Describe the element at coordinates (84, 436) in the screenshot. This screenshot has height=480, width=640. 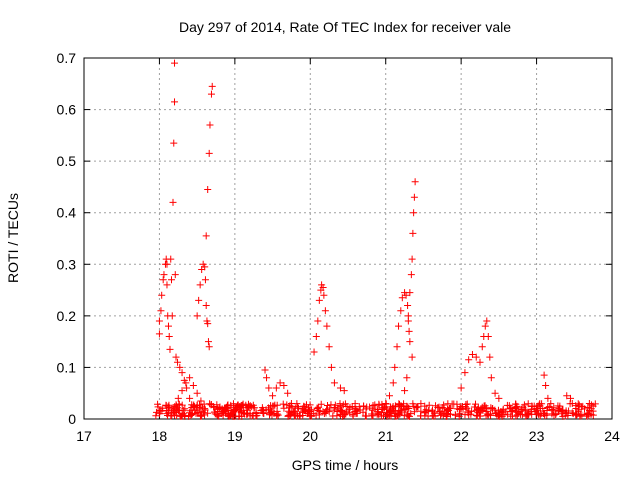
I see `x-tick-label: 17` at that location.